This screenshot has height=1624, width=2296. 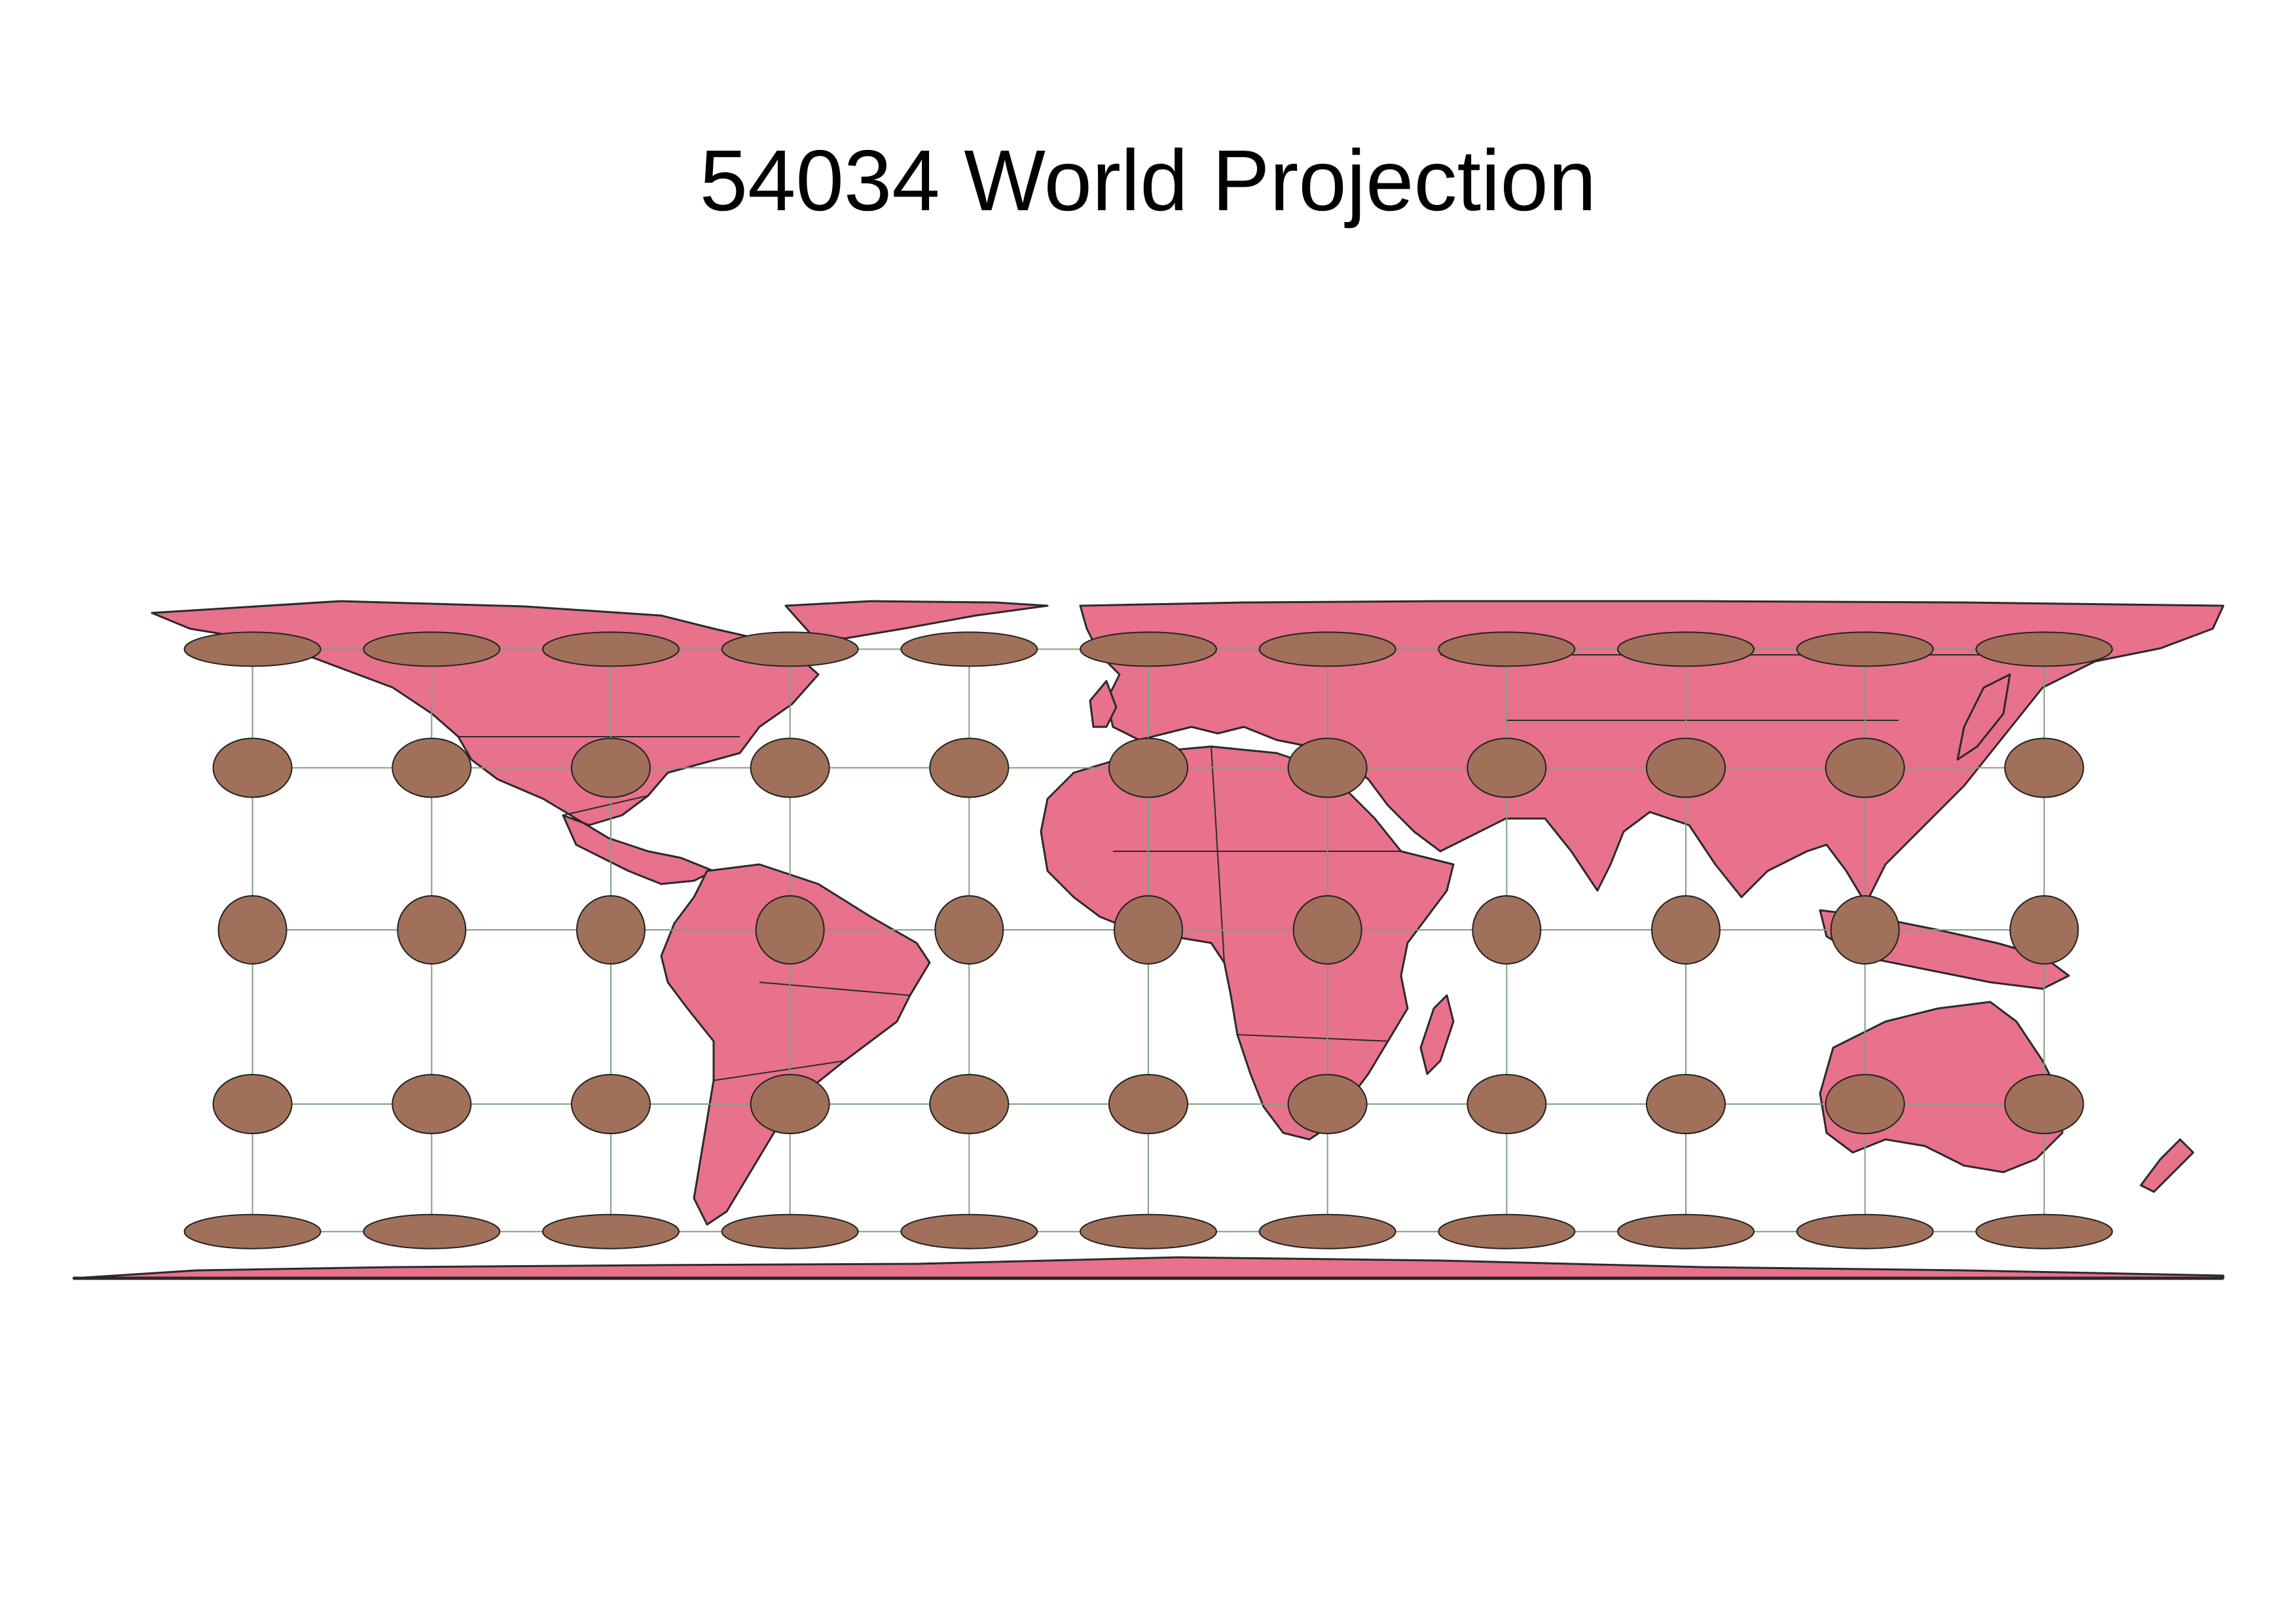 I want to click on landmass-japan, so click(x=1983, y=717).